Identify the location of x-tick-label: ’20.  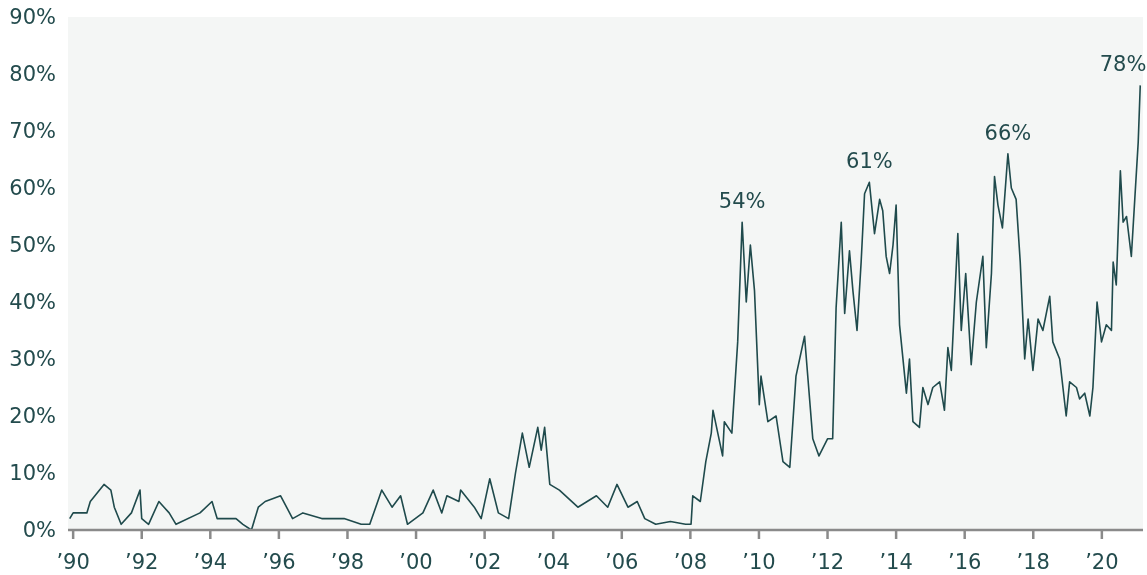
(1102, 562).